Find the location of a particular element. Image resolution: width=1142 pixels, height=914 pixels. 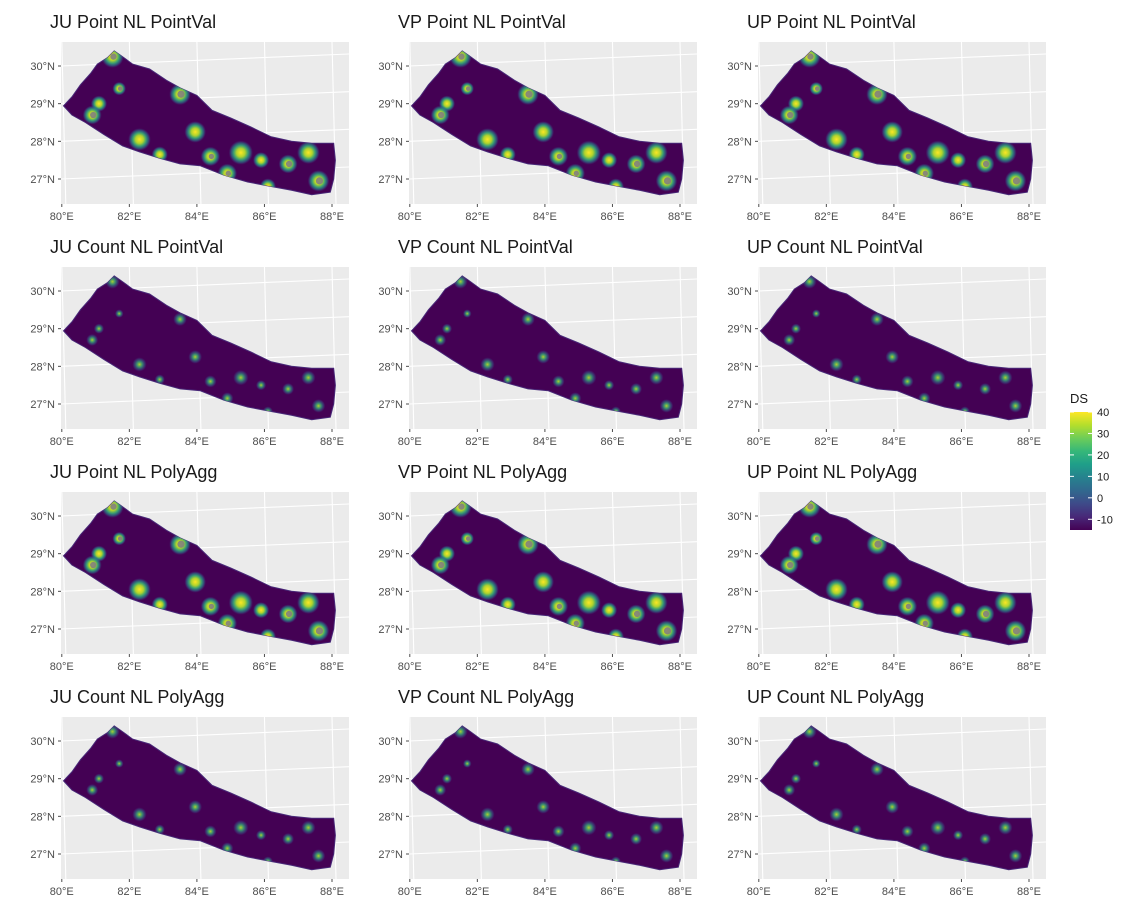

hotspots is located at coordinates (903, 796).